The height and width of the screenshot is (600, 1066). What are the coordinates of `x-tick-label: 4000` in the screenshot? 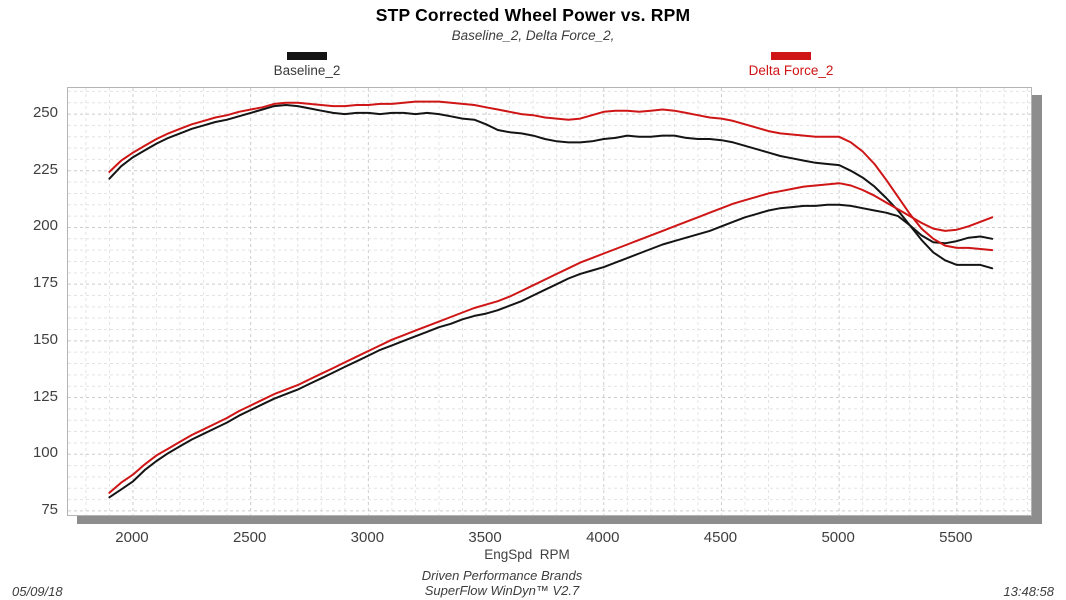 It's located at (603, 537).